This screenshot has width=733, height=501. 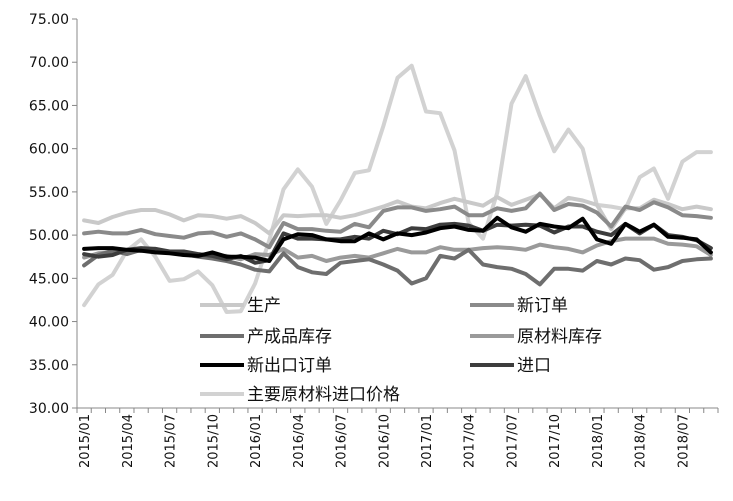 What do you see at coordinates (49, 63) in the screenshot?
I see `y-tick-label: 70.00` at bounding box center [49, 63].